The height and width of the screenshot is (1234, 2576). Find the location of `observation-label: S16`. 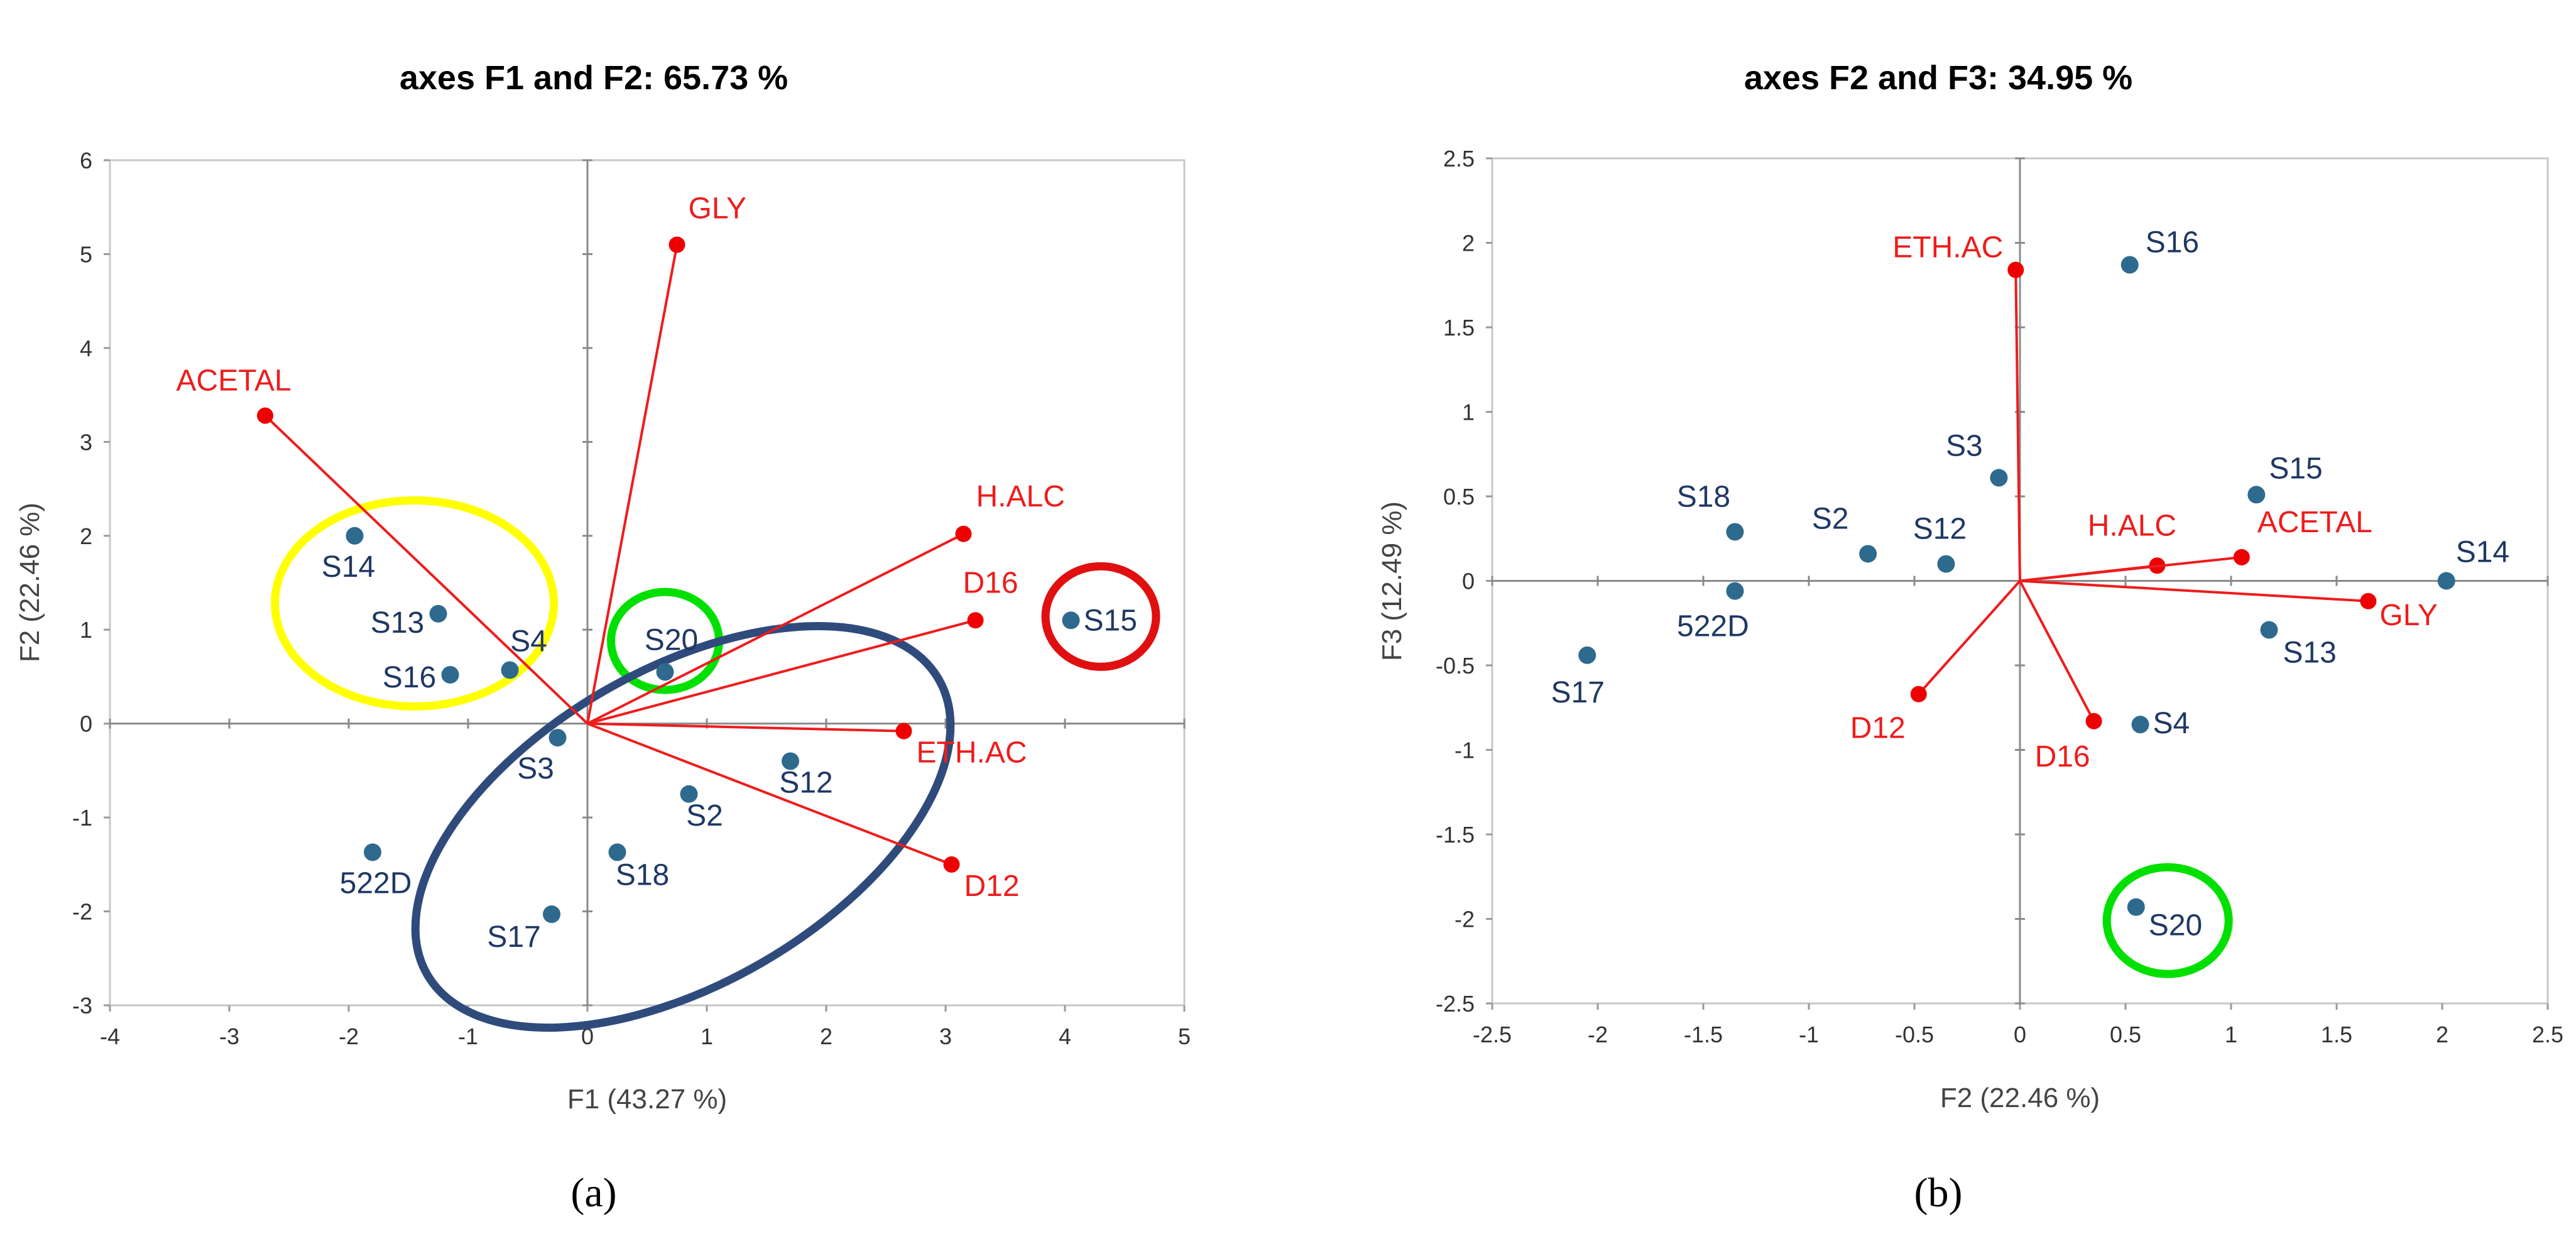

observation-label: S16 is located at coordinates (2172, 243).